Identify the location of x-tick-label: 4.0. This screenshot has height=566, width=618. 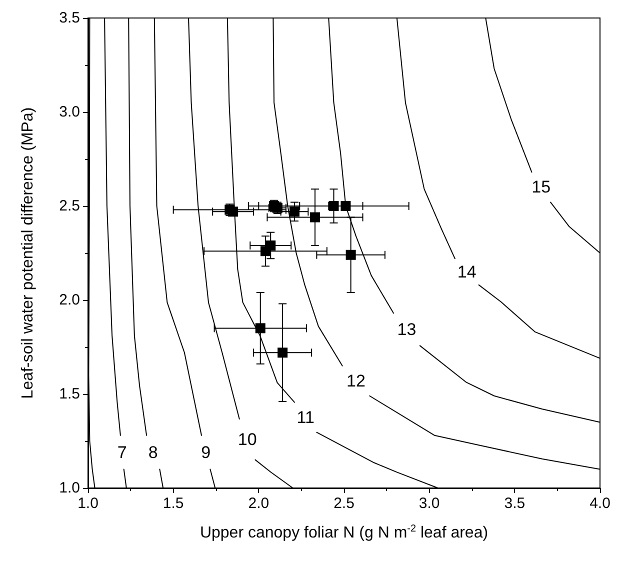
(600, 503).